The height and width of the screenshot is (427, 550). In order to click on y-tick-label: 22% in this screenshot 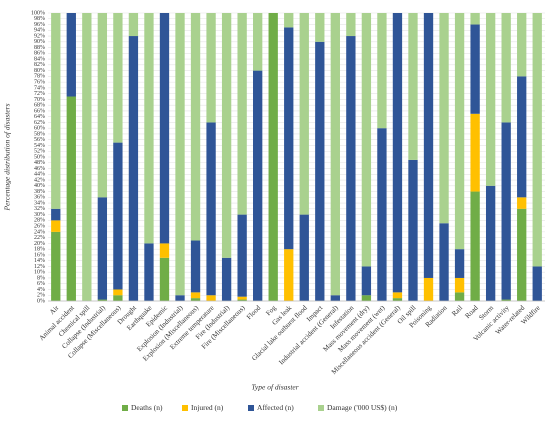, I will do `click(39, 238)`.